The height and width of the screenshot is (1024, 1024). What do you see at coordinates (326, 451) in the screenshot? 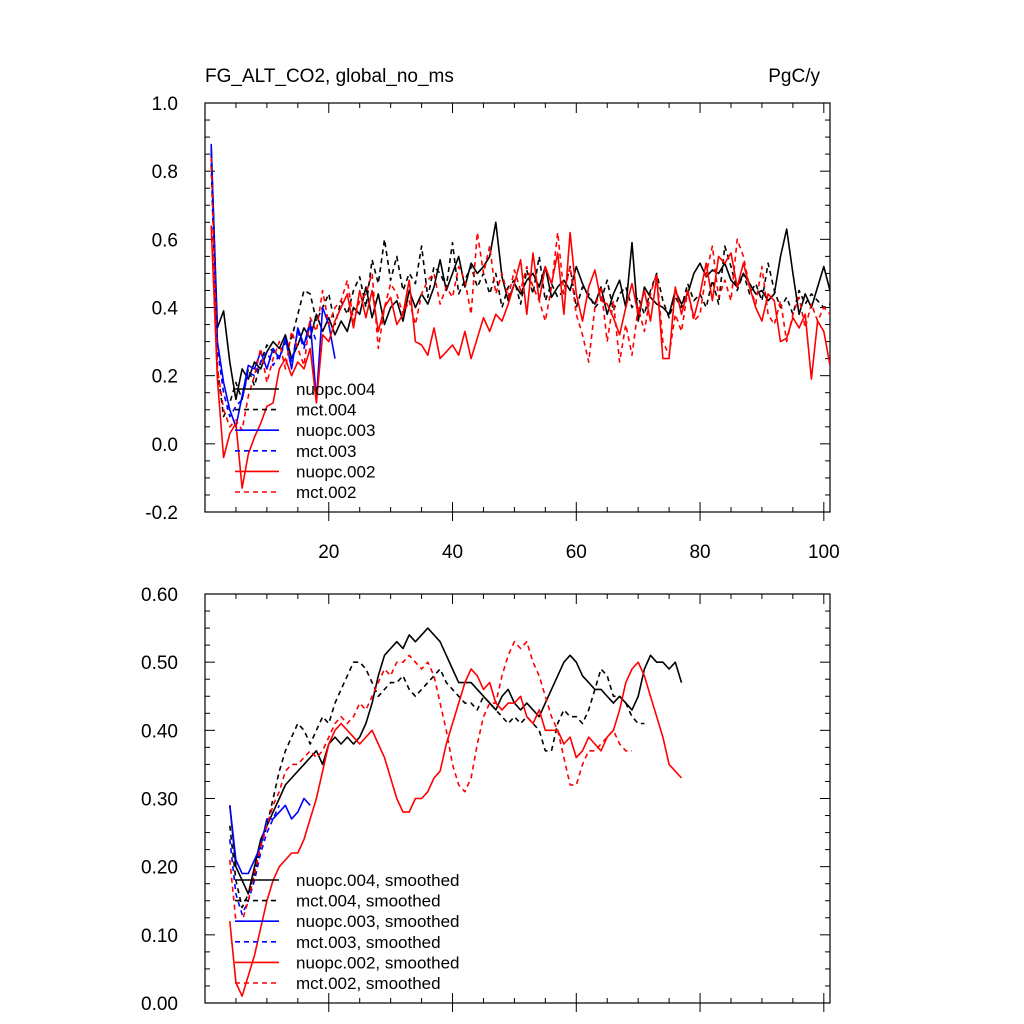
I see `legend-label: mct.003` at bounding box center [326, 451].